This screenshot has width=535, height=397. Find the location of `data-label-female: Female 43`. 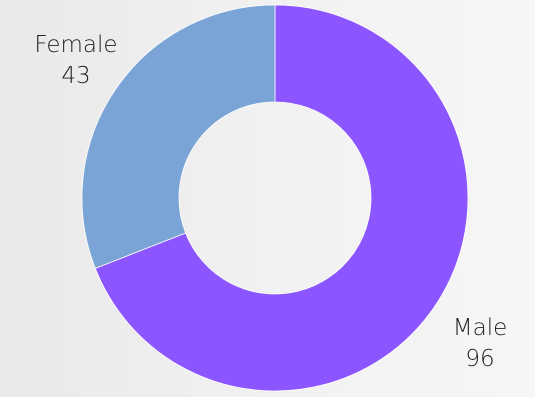

data-label-female: Female 43 is located at coordinates (76, 61).